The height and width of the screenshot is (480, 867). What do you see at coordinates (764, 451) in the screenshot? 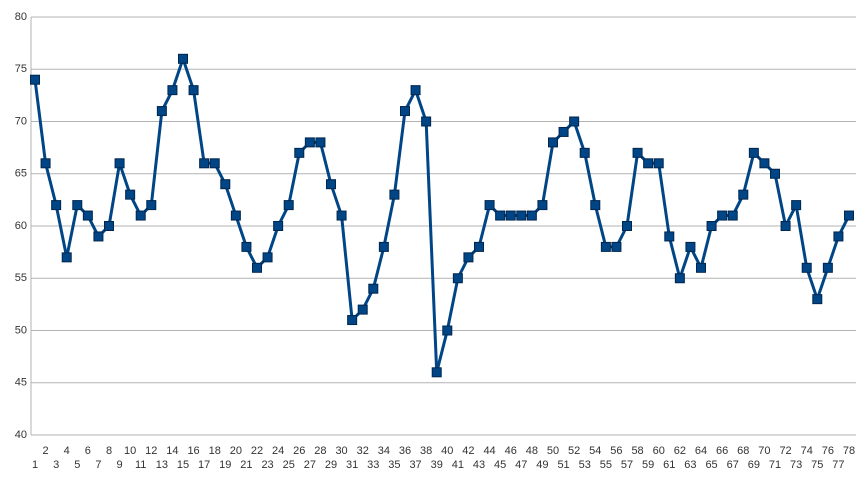
I see `x-tick-label: 70` at bounding box center [764, 451].